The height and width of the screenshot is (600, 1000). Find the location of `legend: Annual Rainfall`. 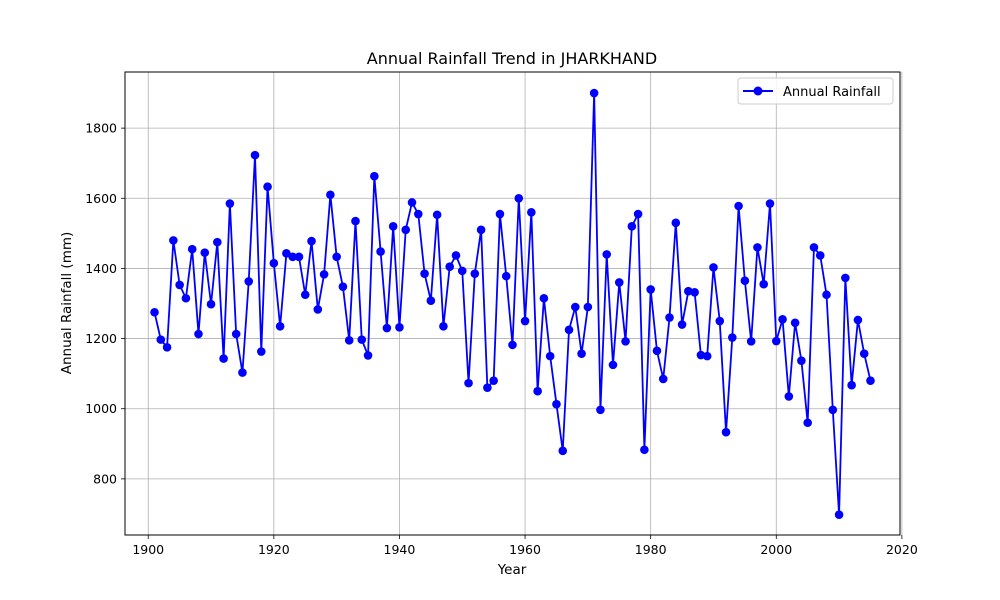

legend: Annual Rainfall is located at coordinates (815, 91).